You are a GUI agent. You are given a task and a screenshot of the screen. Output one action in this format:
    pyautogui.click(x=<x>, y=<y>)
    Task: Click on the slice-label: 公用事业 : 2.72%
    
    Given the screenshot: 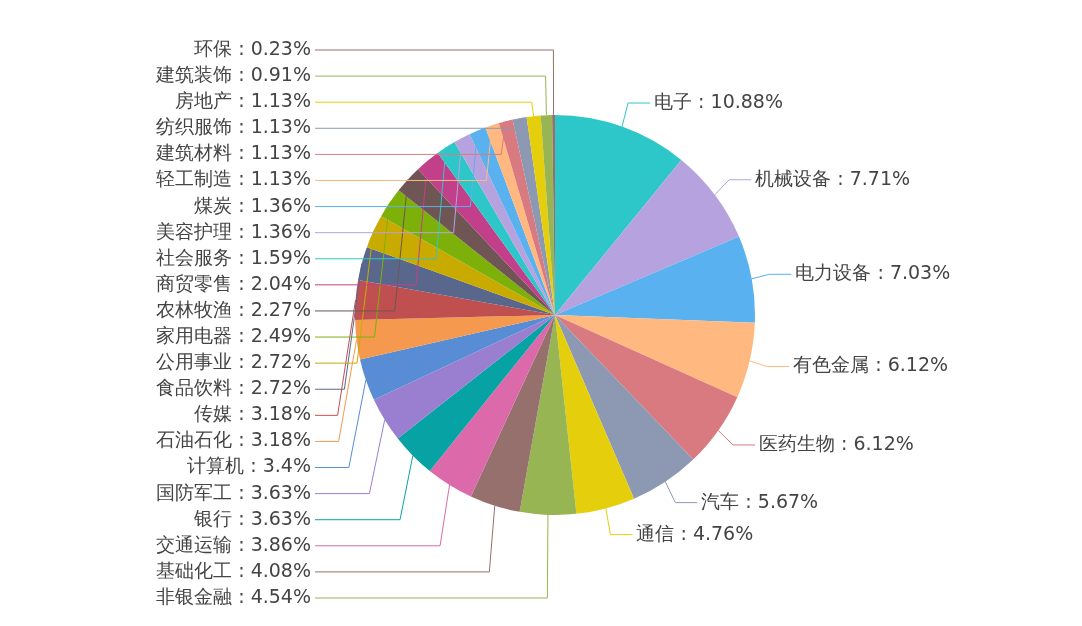 What is the action you would take?
    pyautogui.click(x=233, y=361)
    